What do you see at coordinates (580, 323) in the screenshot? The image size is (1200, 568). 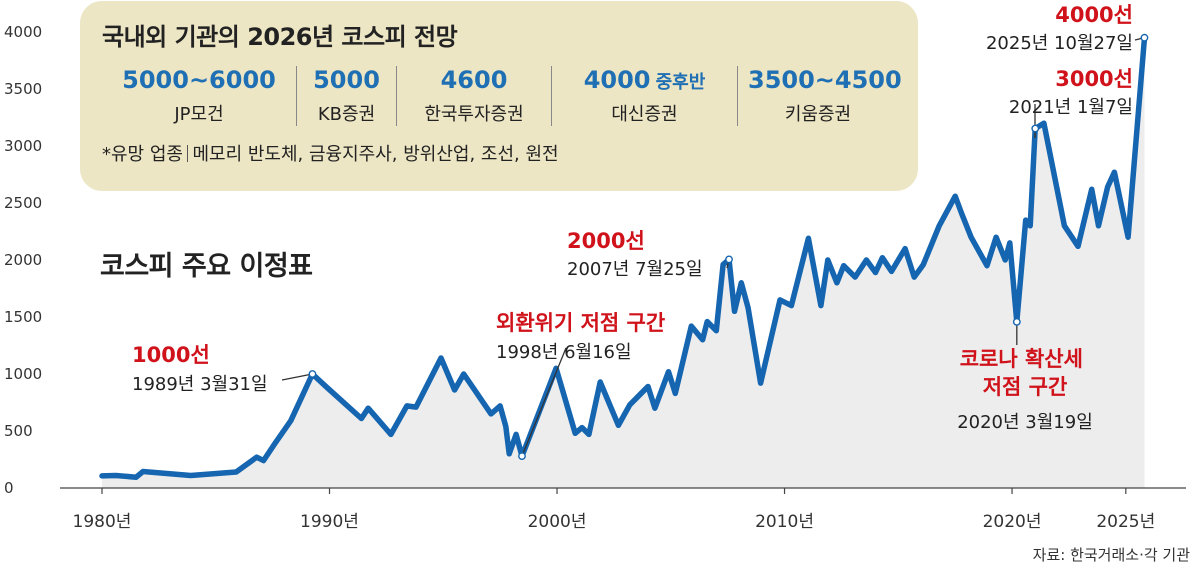 I see `annotation-label-crisis: 외환위기 저점 구간` at bounding box center [580, 323].